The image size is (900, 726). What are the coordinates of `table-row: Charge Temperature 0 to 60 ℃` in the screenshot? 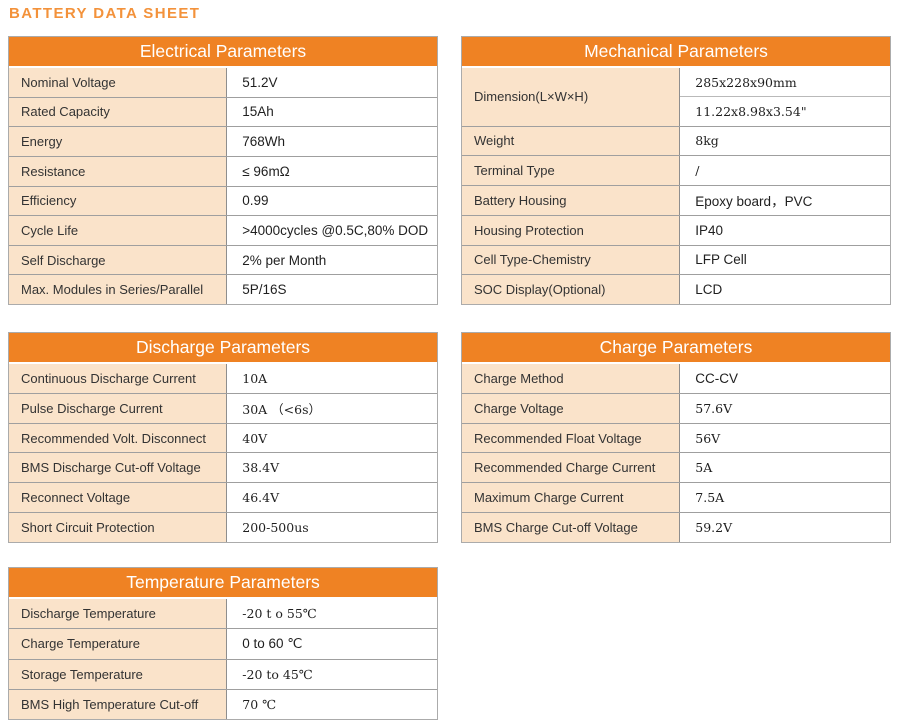 It's located at (223, 643).